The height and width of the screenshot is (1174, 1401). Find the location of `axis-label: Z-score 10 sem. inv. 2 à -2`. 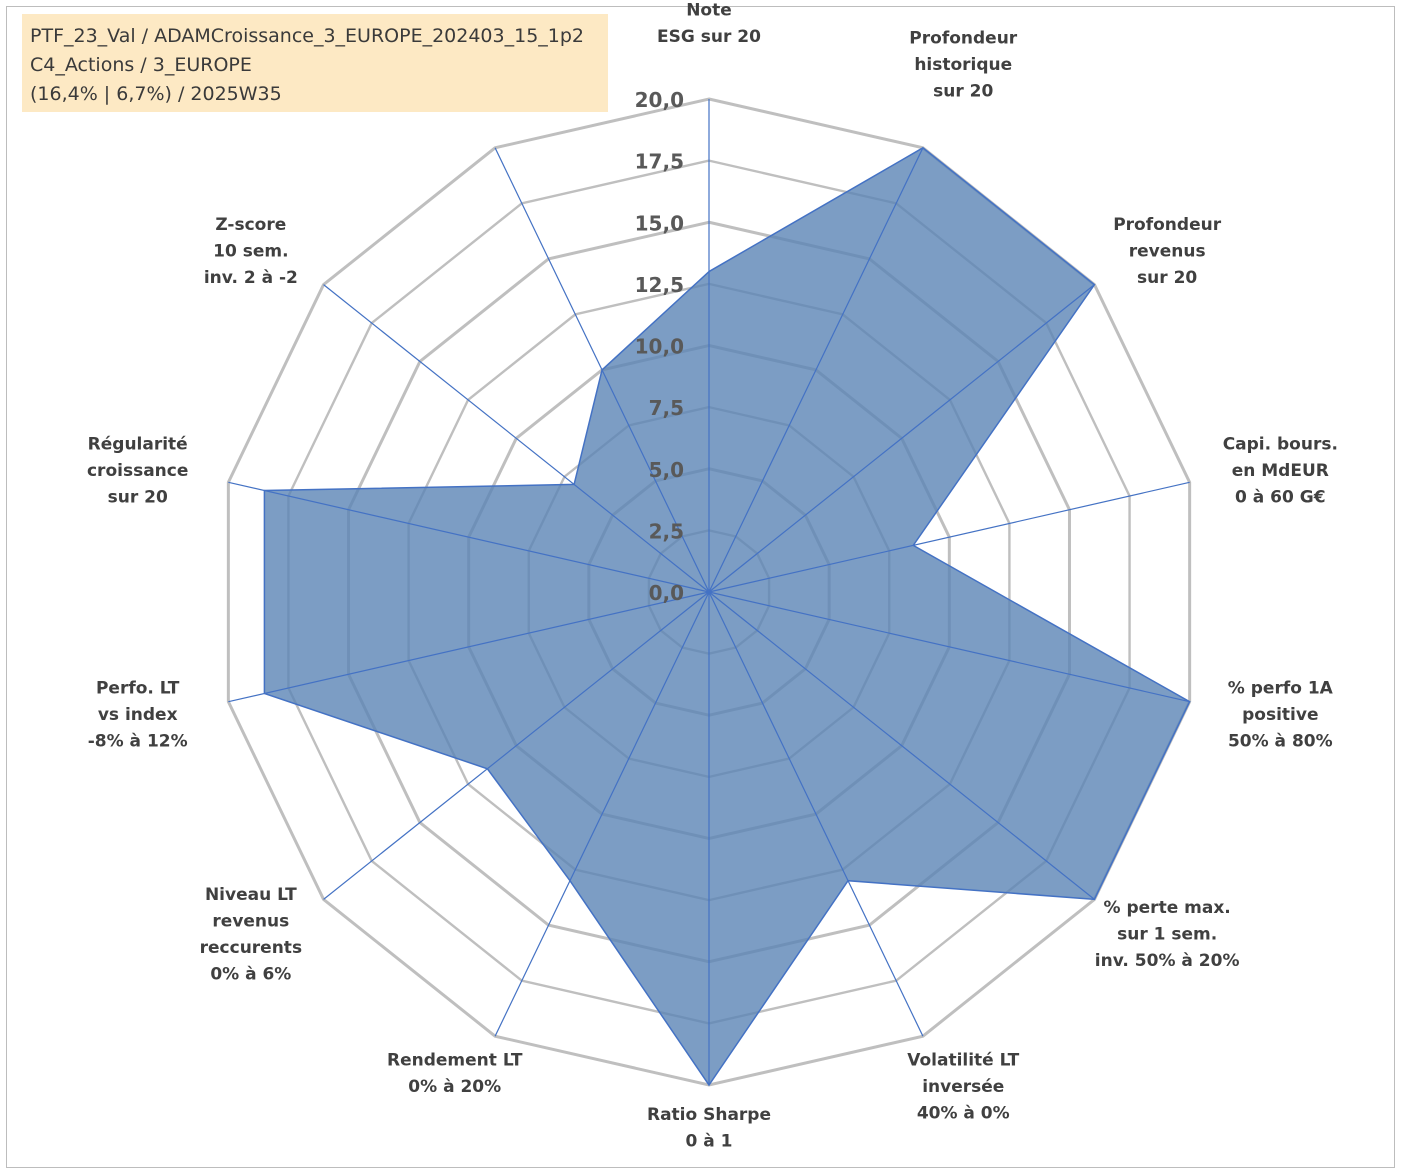

axis-label: Z-score 10 sem. inv. 2 à -2 is located at coordinates (251, 251).